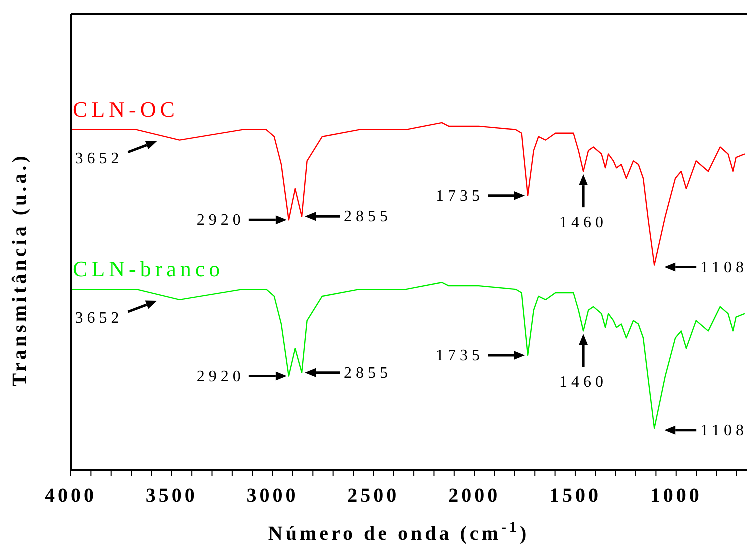  Describe the element at coordinates (172, 496) in the screenshot. I see `x-tick-label: 3500` at that location.